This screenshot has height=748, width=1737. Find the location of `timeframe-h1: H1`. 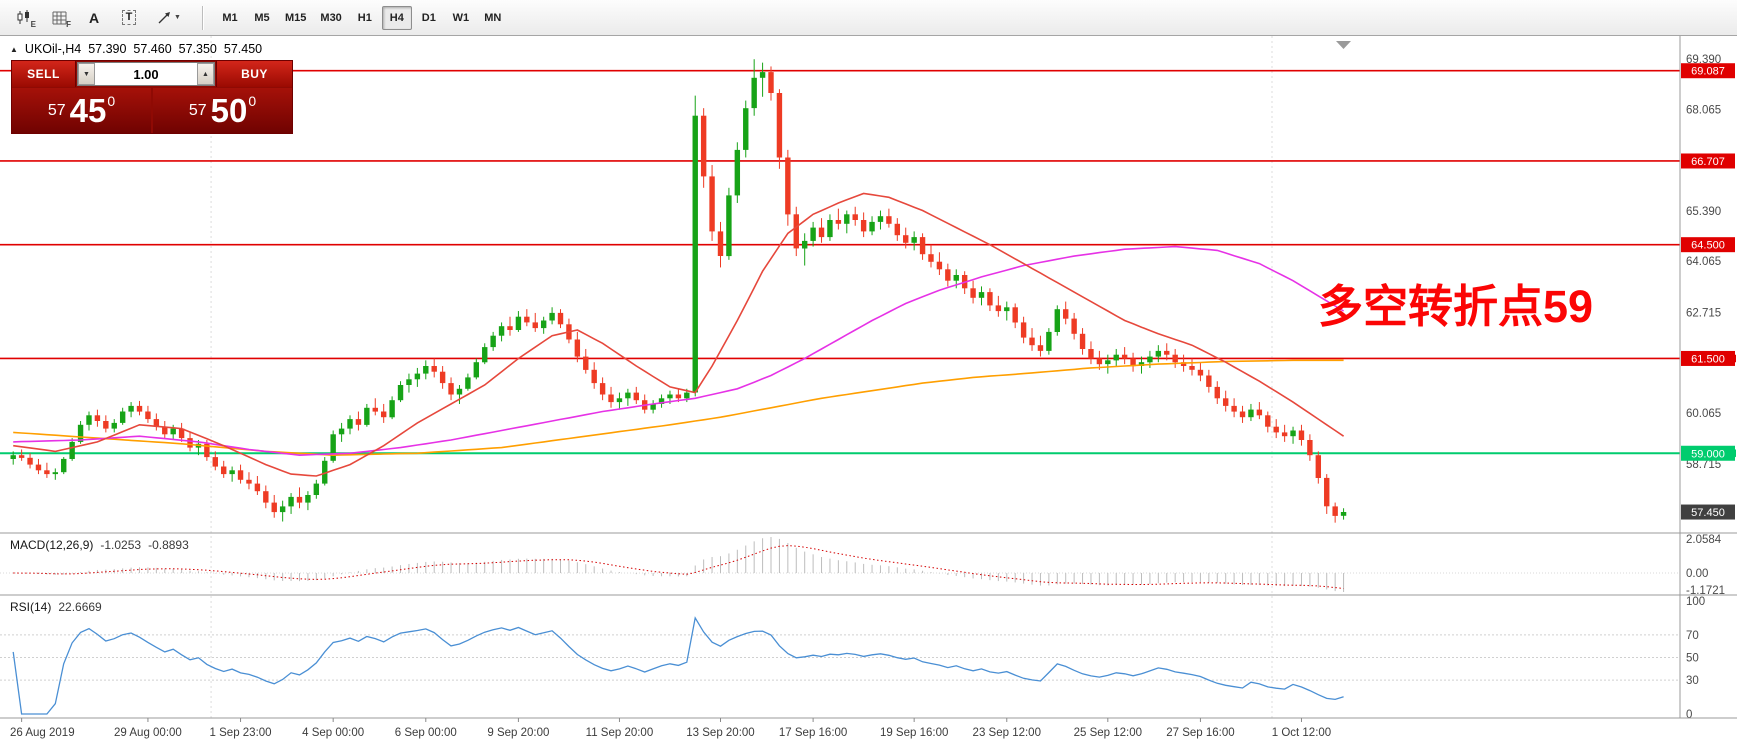

timeframe-h1: H1 is located at coordinates (364, 17).